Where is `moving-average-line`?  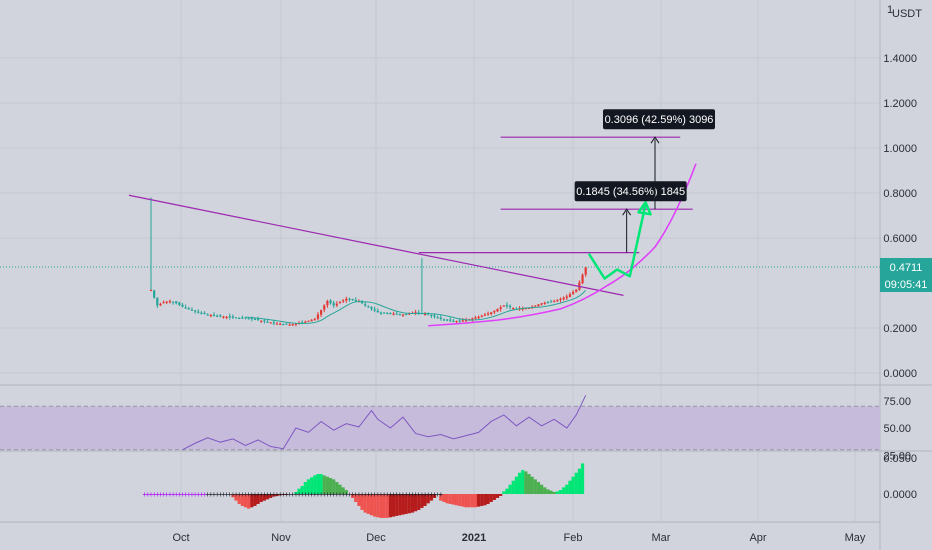
moving-average-line is located at coordinates (416, 307).